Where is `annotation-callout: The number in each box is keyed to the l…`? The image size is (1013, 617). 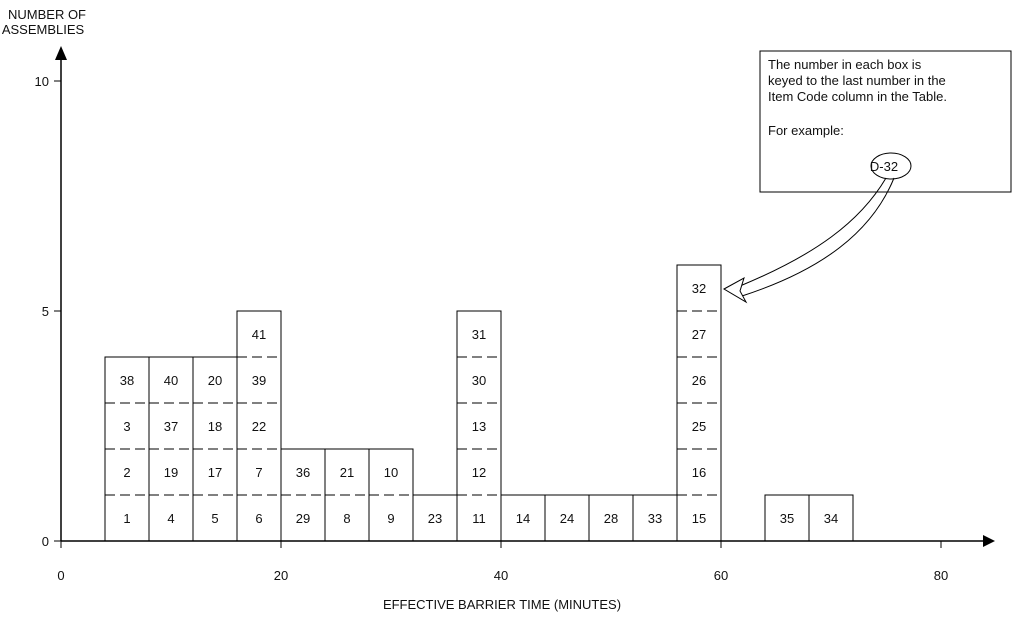 annotation-callout: The number in each box is keyed to the l… is located at coordinates (867, 177).